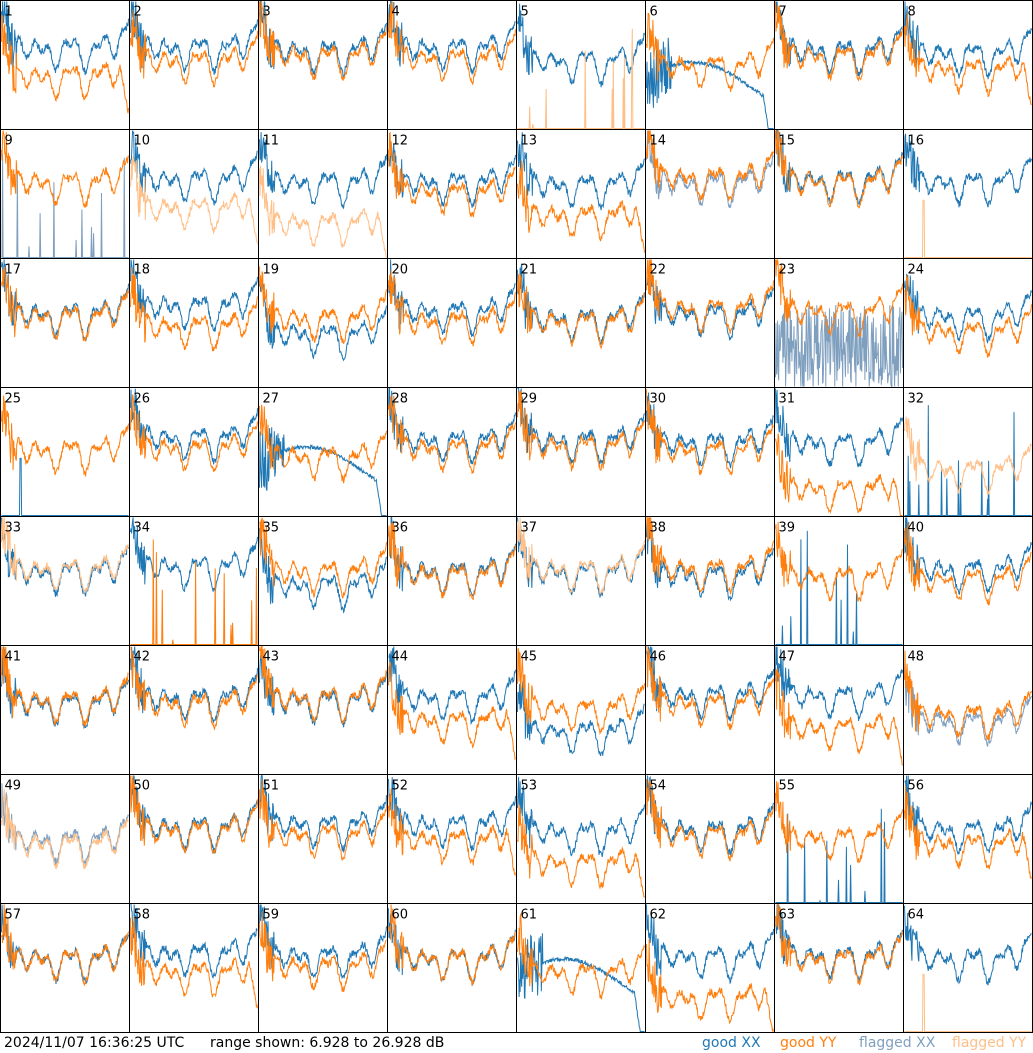 The height and width of the screenshot is (1053, 1033). What do you see at coordinates (787, 399) in the screenshot?
I see `panel-label: 31` at bounding box center [787, 399].